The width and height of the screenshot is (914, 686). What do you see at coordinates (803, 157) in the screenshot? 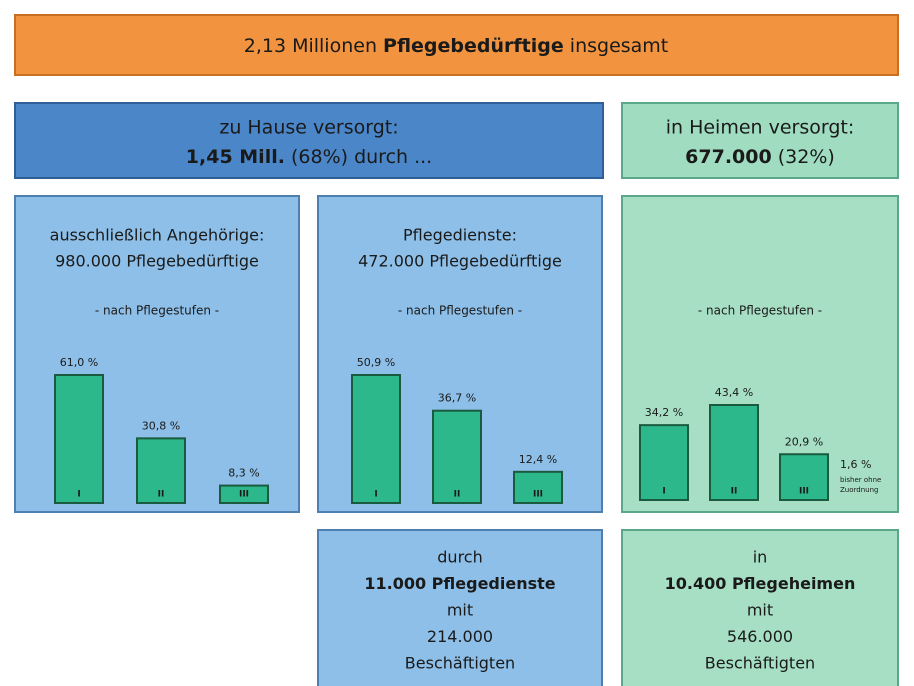
I see `heime-subtitle-part: (32%)` at bounding box center [803, 157].